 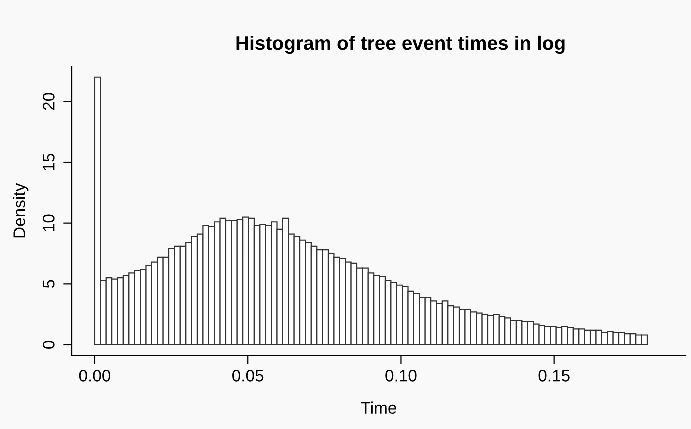 I want to click on y-tick-label: 20, so click(x=49, y=101).